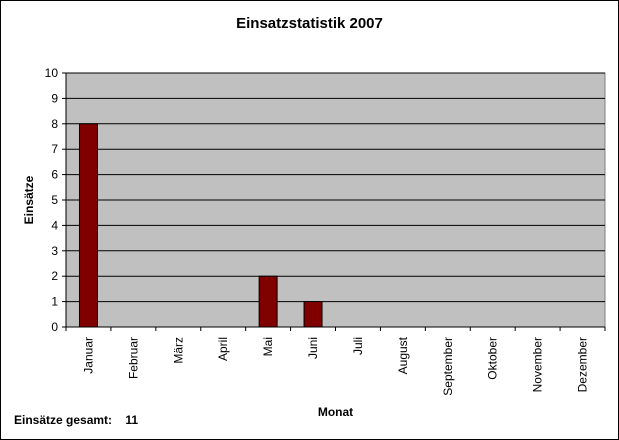  What do you see at coordinates (132, 420) in the screenshot?
I see `total-value: 11` at bounding box center [132, 420].